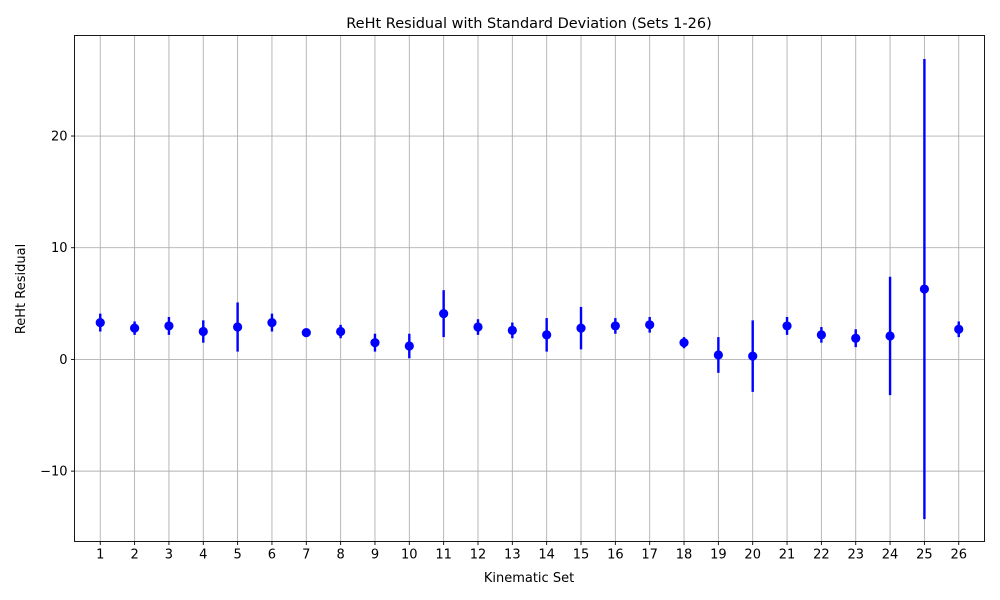  Describe the element at coordinates (237, 555) in the screenshot. I see `x-tick-label: 5` at that location.